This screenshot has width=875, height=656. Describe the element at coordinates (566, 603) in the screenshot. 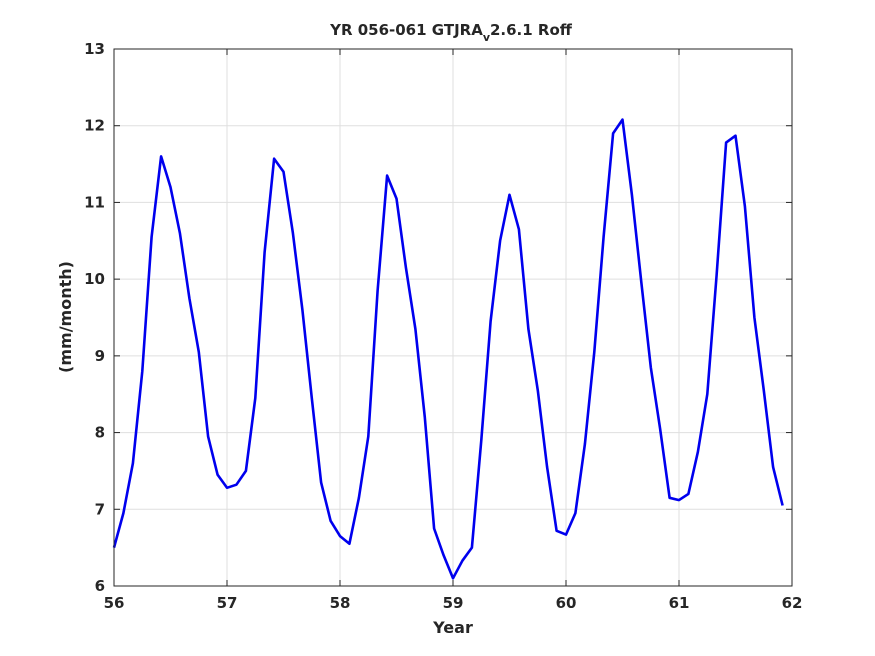

I see `x-tick-label: 60` at that location.